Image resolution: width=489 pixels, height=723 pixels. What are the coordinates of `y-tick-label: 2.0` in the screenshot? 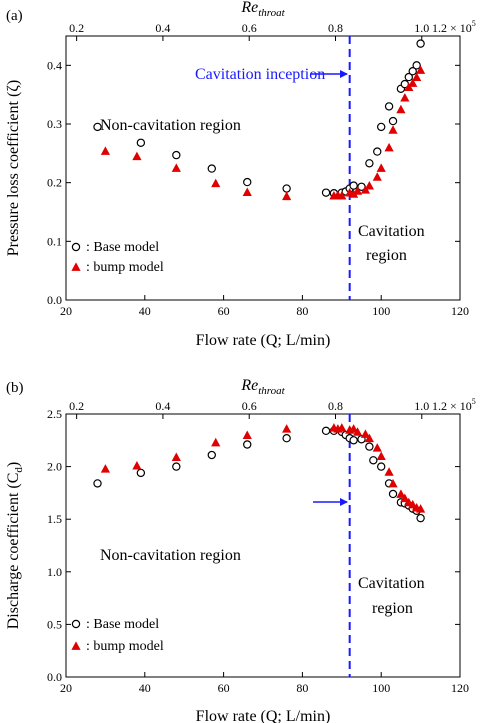 It's located at (54, 467).